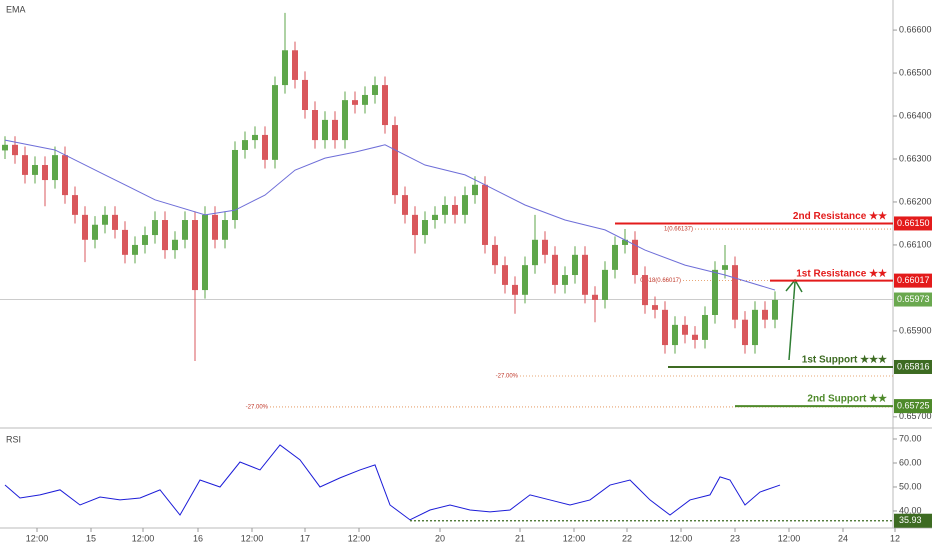 The height and width of the screenshot is (550, 932). I want to click on x-tick-label: 23, so click(735, 538).